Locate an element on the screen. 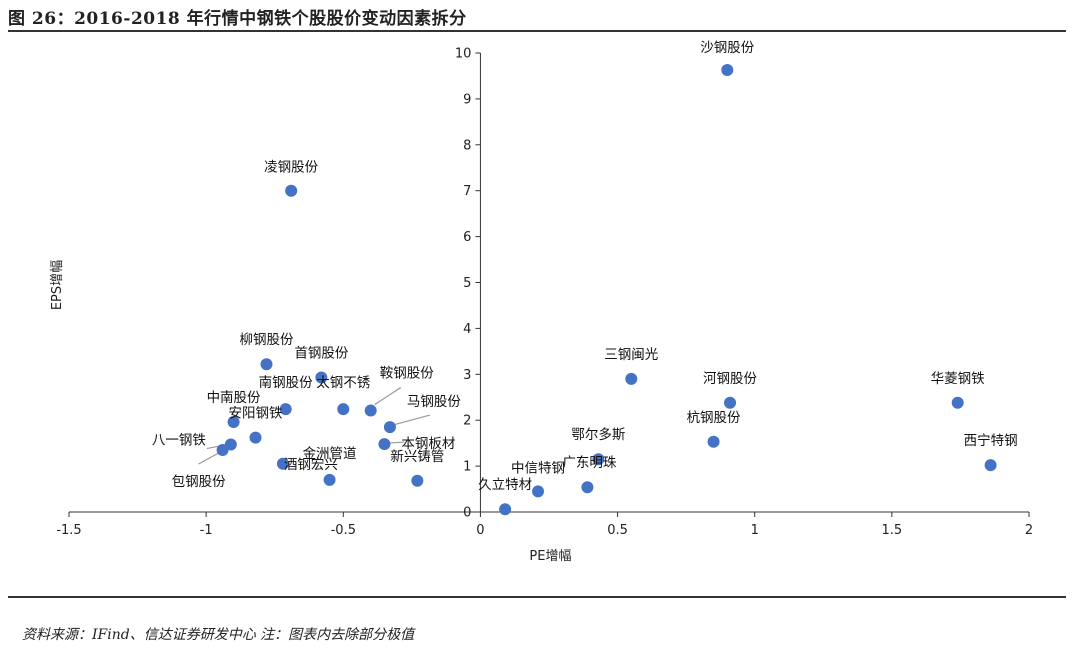 The image size is (1080, 648). point-label: 三钢闽光 is located at coordinates (631, 355).